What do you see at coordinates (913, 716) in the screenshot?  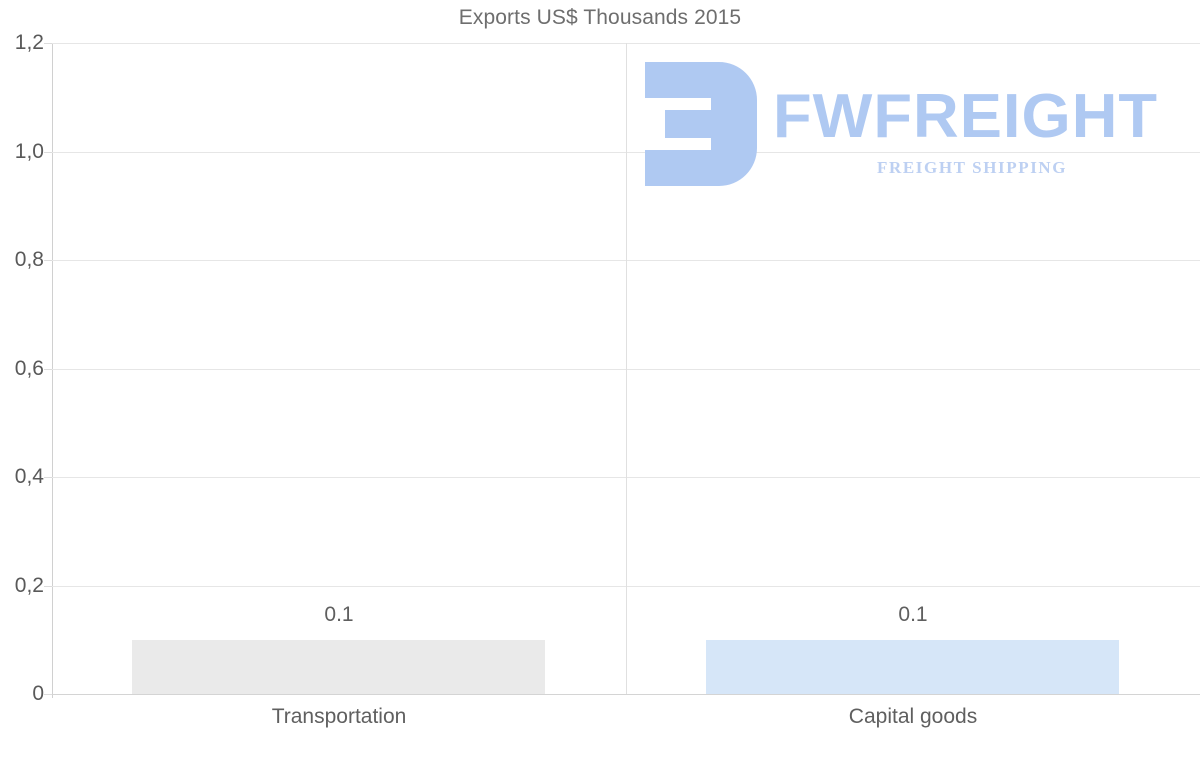 I see `x-axis-category-label: Capital goods` at bounding box center [913, 716].